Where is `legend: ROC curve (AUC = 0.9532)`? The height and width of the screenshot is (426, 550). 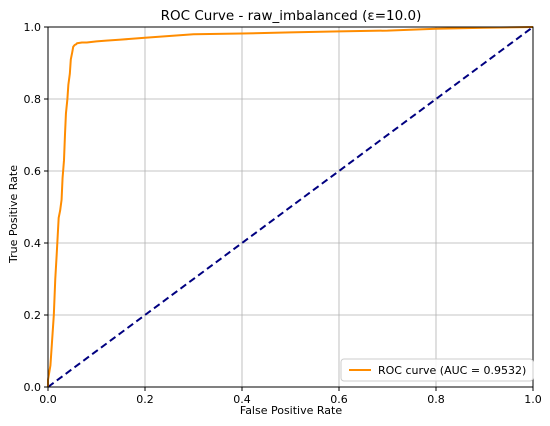
legend: ROC curve (AUC = 0.9532) is located at coordinates (437, 370).